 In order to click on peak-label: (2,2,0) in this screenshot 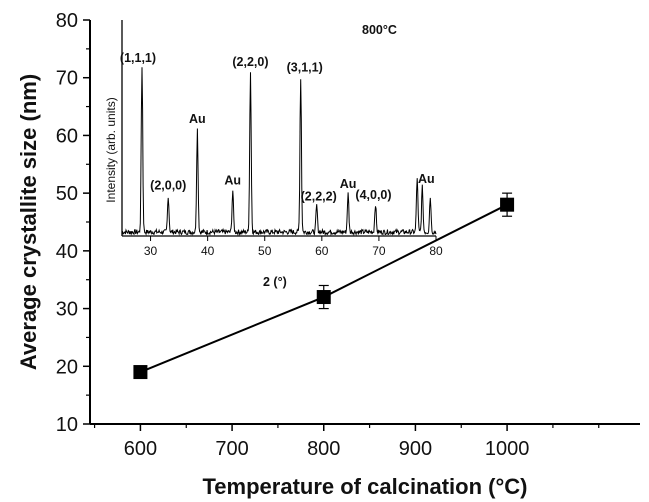, I will do `click(250, 62)`.